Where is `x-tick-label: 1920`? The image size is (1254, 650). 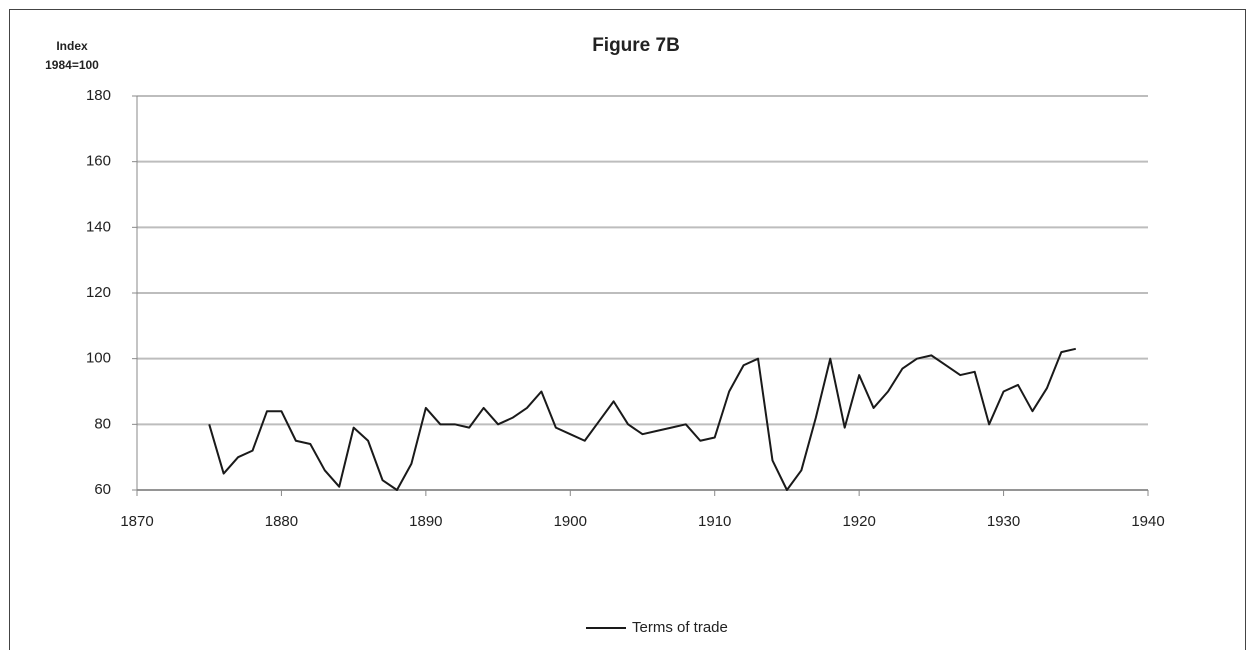
x-tick-label: 1920 is located at coordinates (858, 521).